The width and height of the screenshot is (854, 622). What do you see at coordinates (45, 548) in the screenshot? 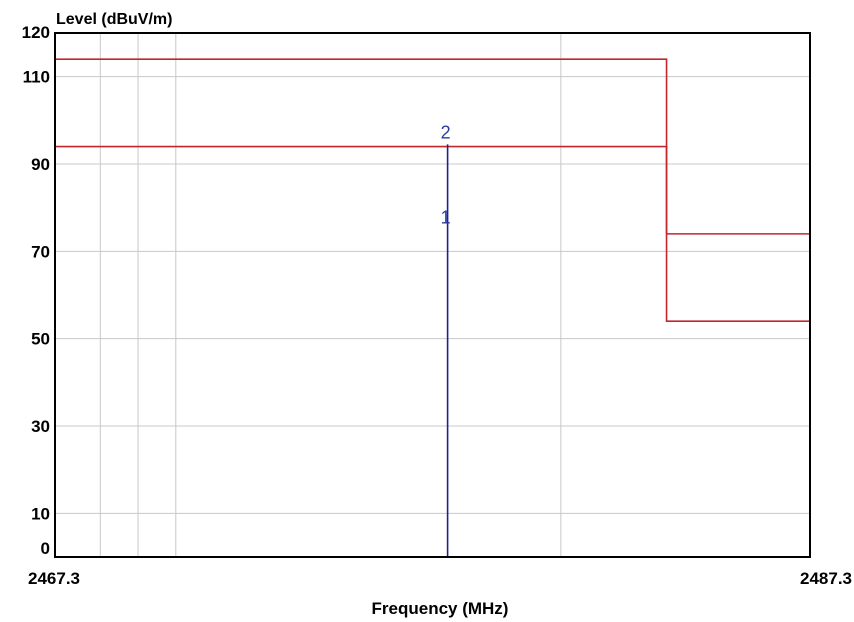
I see `y-tick-label: 0` at bounding box center [45, 548].